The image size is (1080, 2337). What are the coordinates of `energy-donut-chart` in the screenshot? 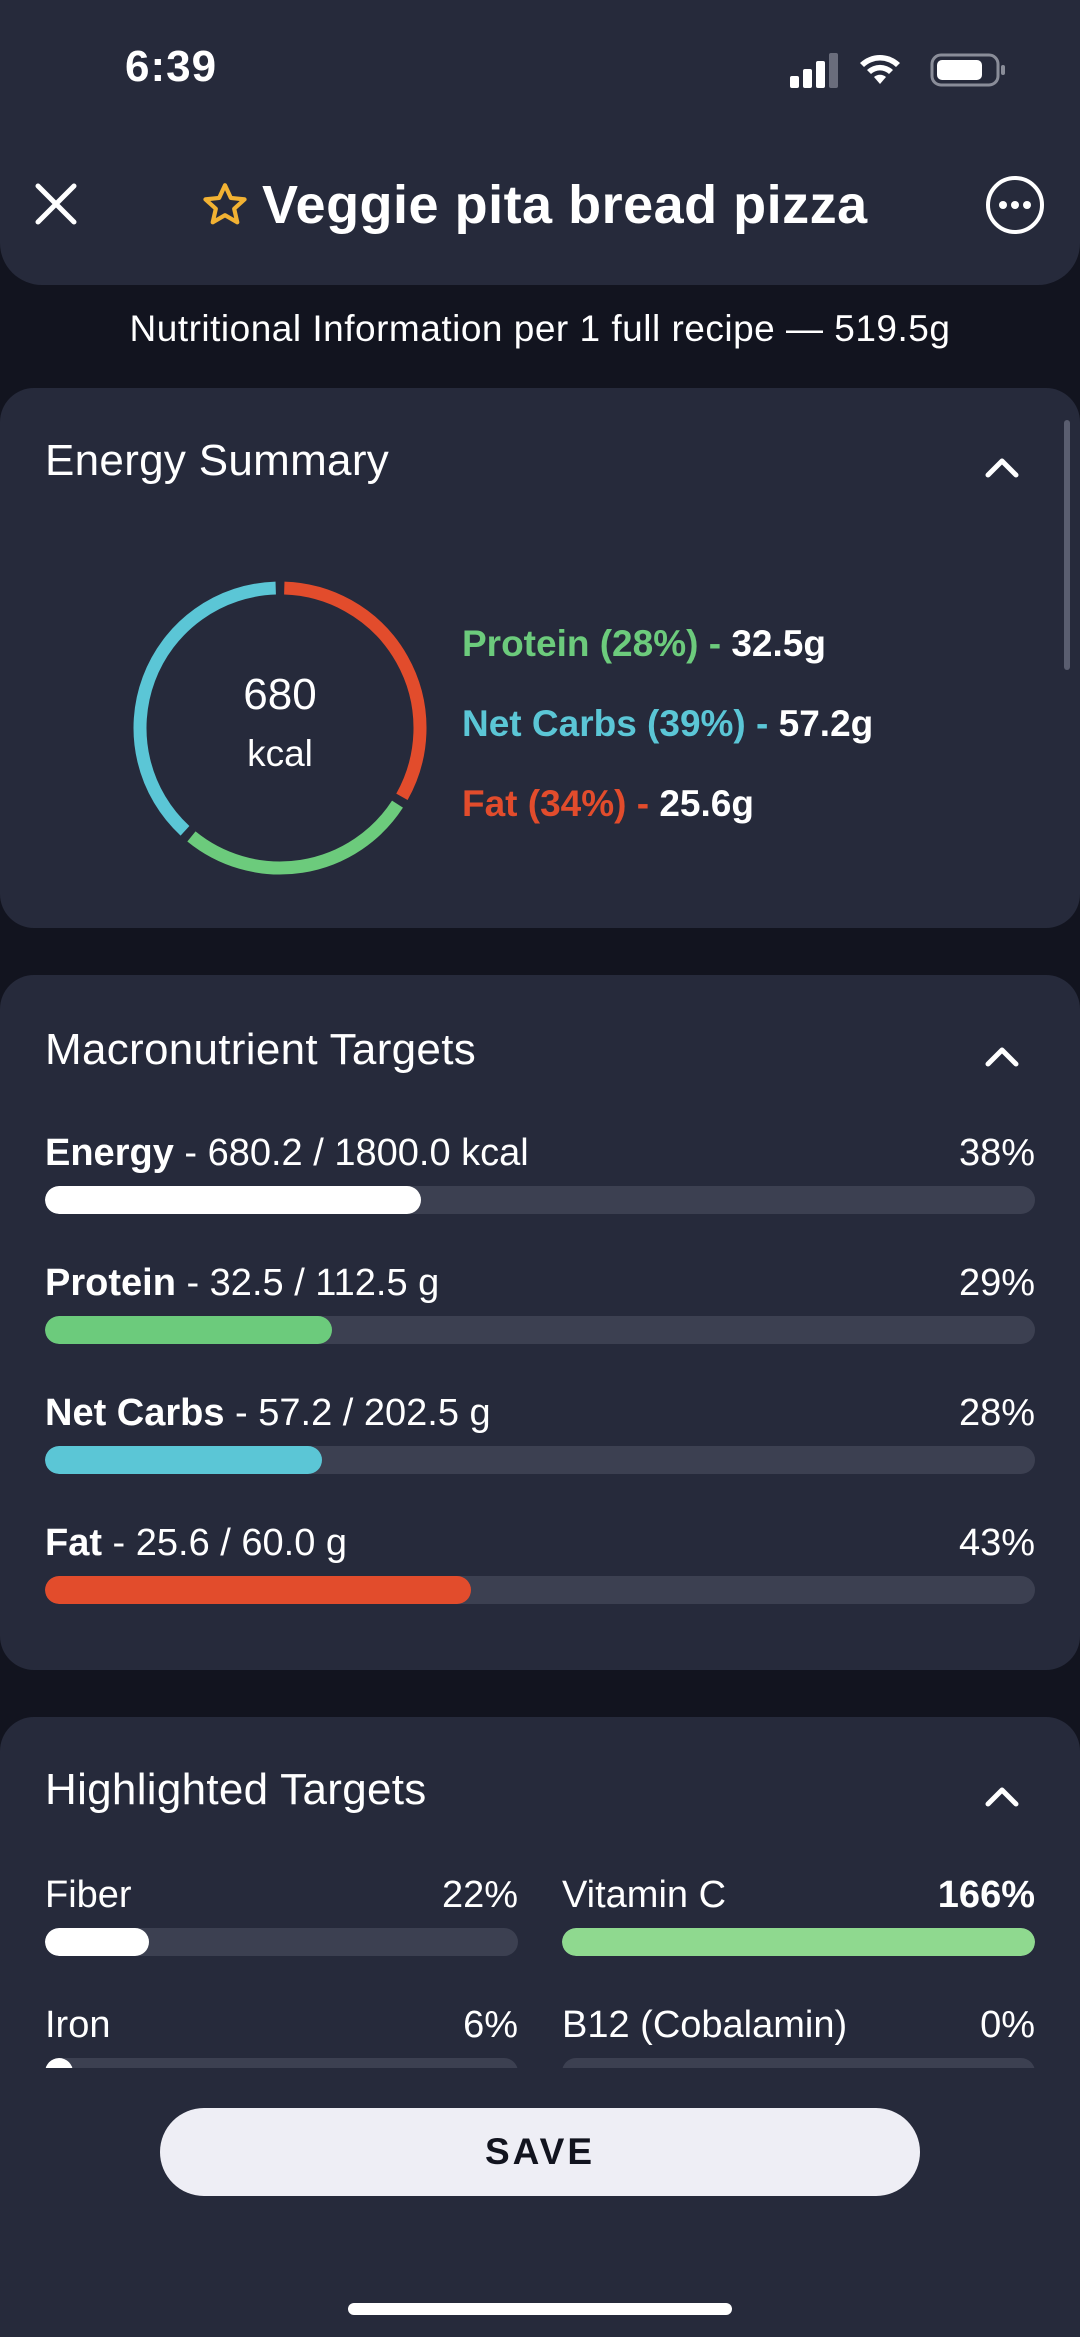 It's located at (280, 728).